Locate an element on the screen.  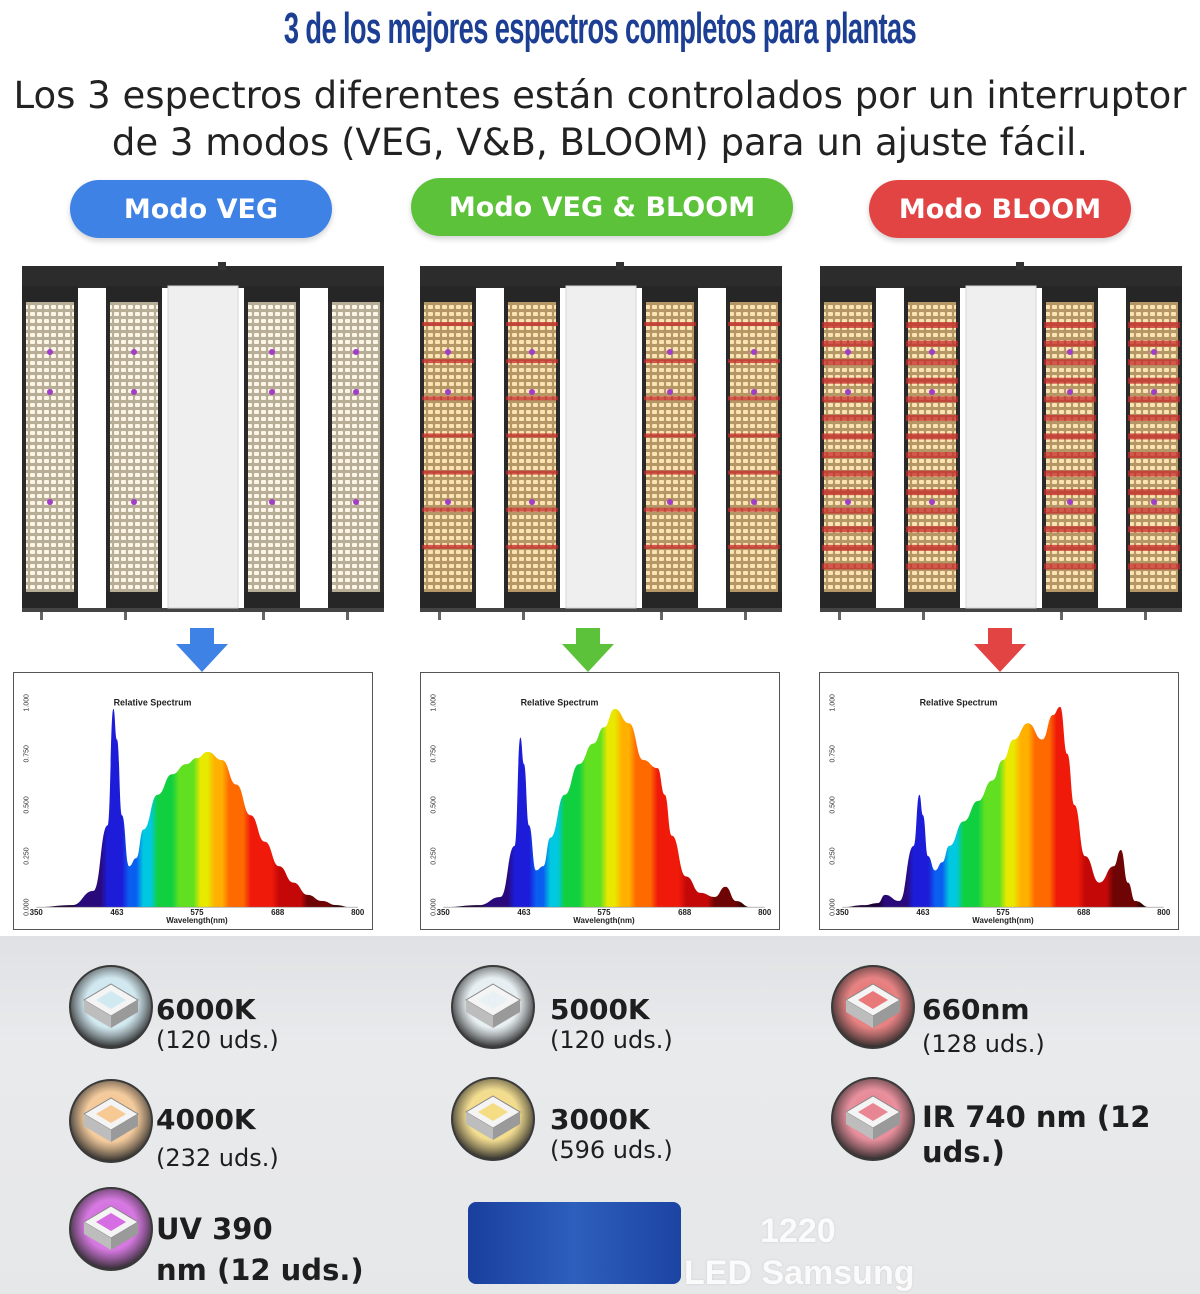
led-6000k-value: 6000K is located at coordinates (206, 1009).